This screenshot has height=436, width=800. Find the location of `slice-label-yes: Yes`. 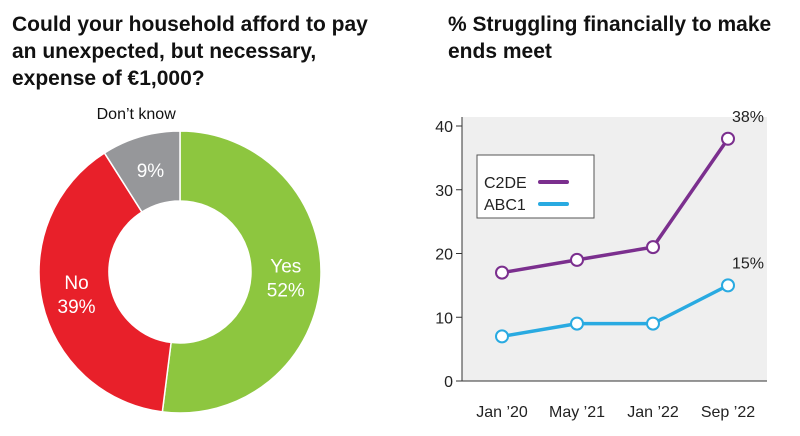

slice-label-yes: Yes is located at coordinates (285, 267).